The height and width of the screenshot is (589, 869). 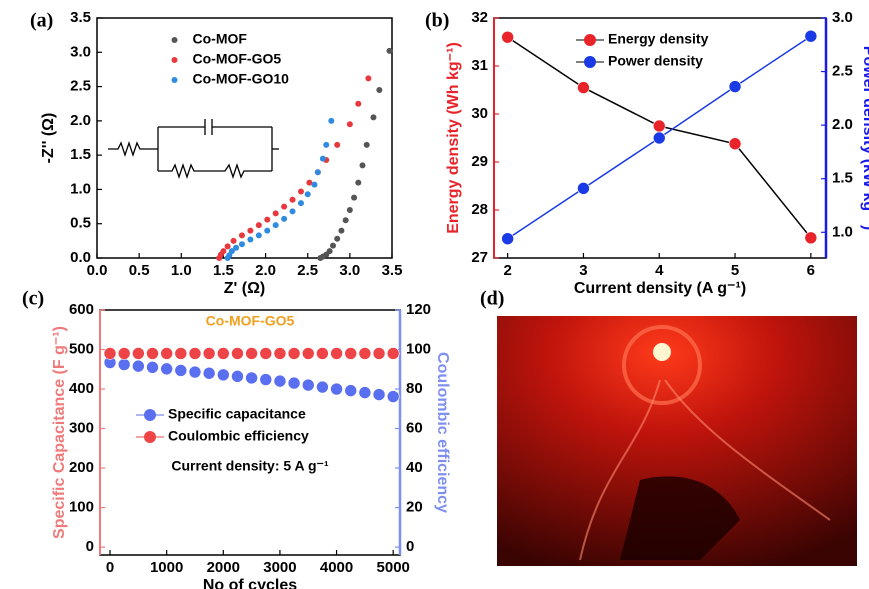 What do you see at coordinates (414, 507) in the screenshot?
I see `y2-tick-label: 20` at bounding box center [414, 507].